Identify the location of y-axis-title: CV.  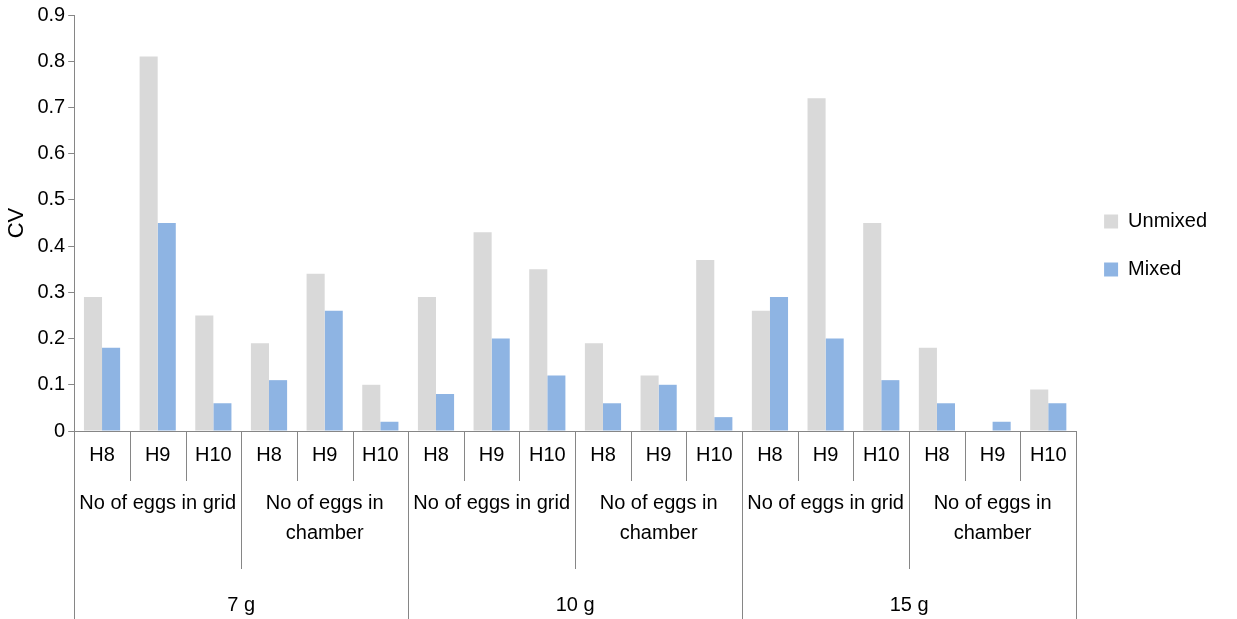
(16, 223).